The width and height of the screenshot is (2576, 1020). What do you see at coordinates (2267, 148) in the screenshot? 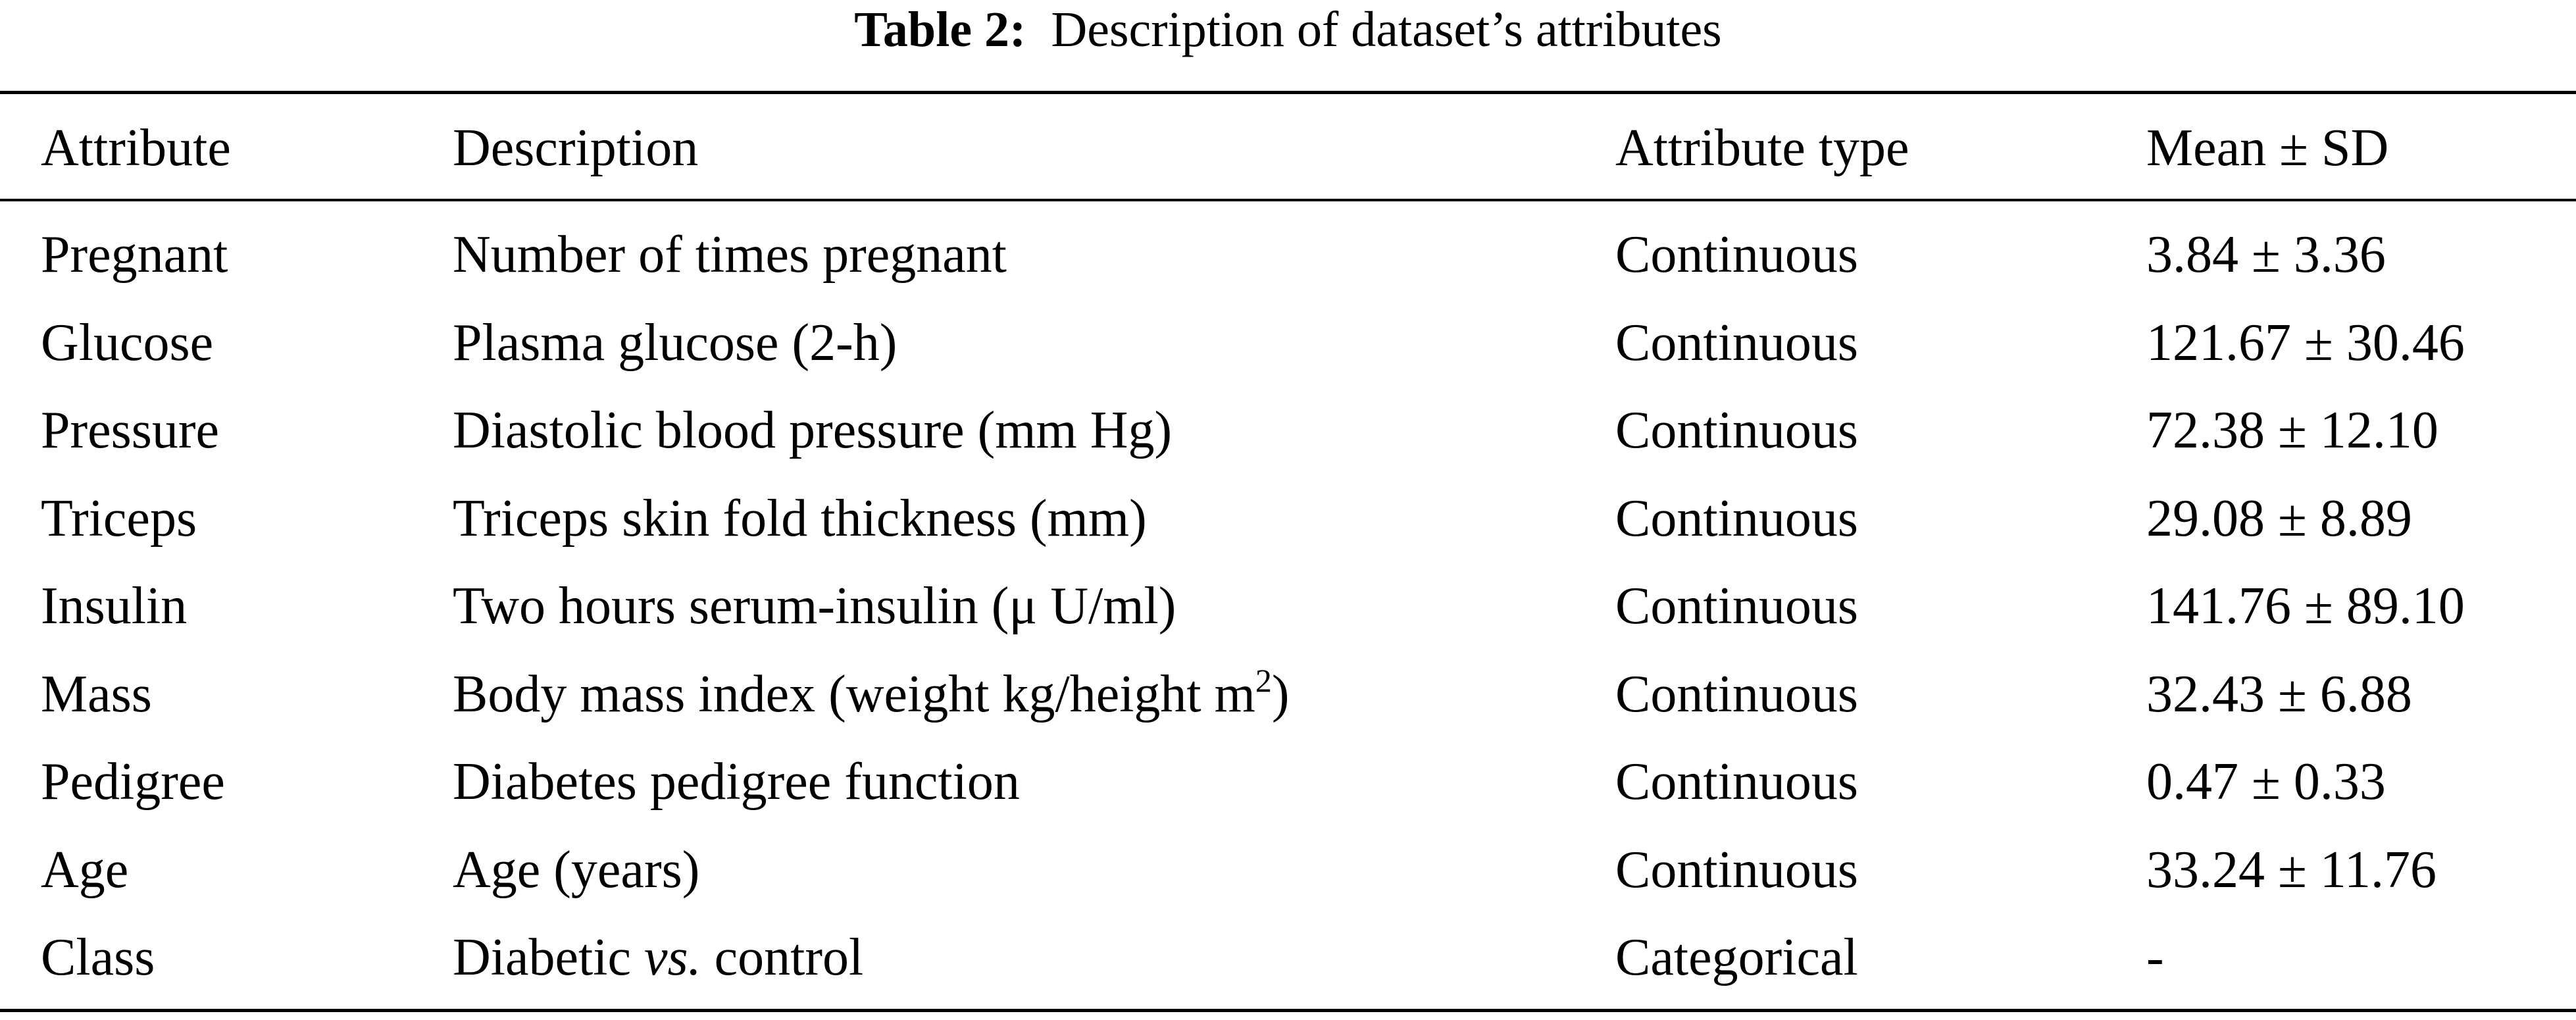
I see `header-cell: Mean ± SD` at bounding box center [2267, 148].